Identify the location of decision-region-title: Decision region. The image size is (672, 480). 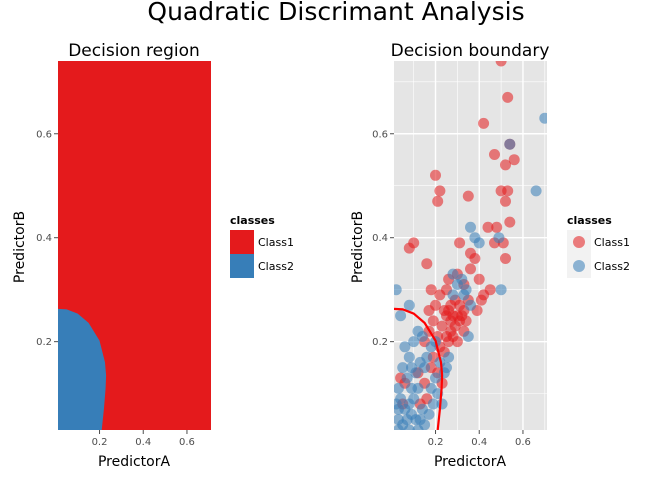
(134, 51).